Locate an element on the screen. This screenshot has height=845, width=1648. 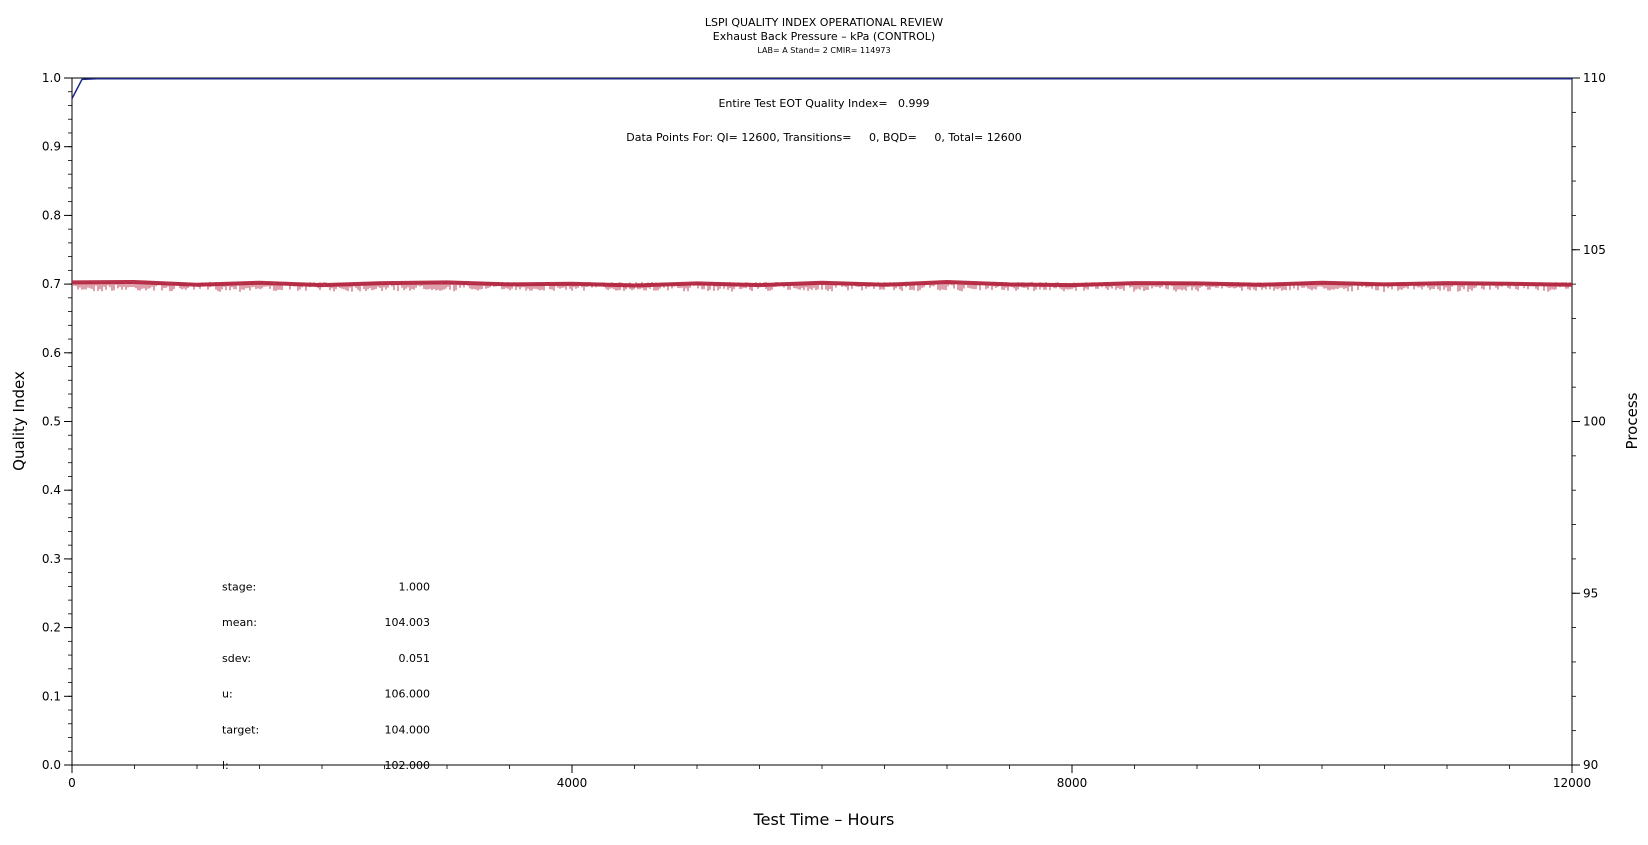
y-right-tick-label: 110 is located at coordinates (1594, 78).